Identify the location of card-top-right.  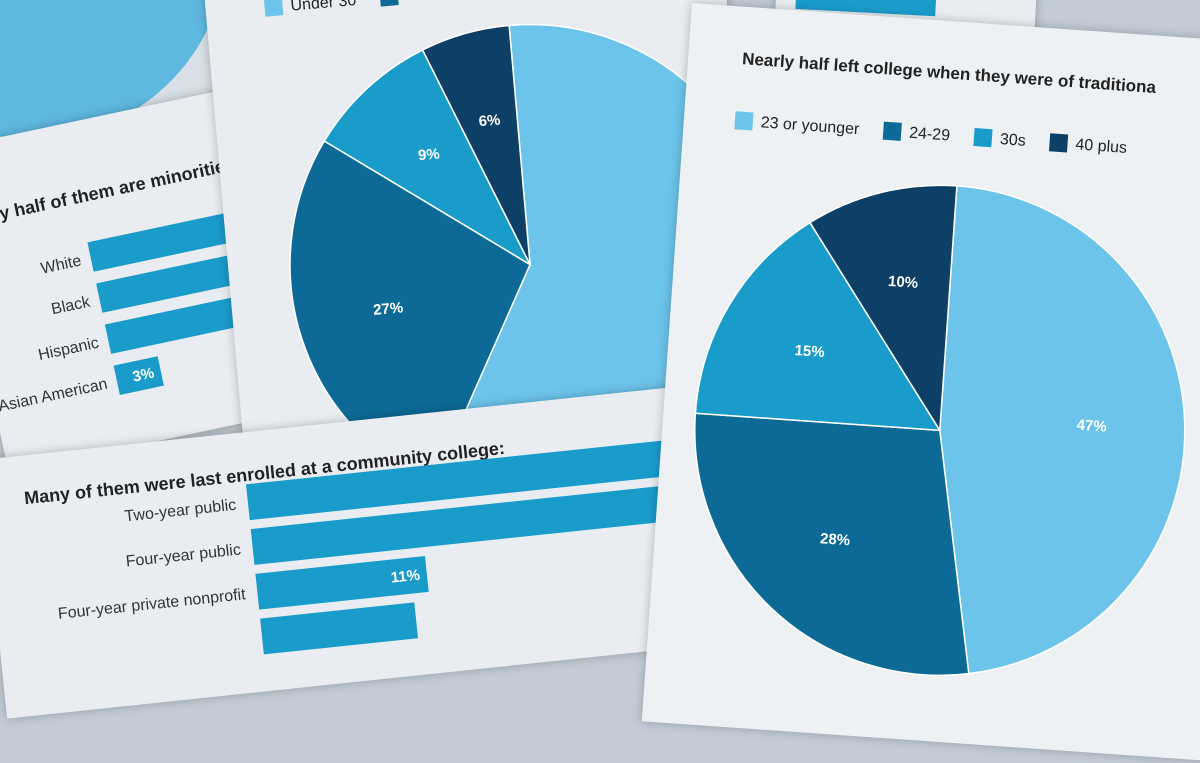
(907, 22).